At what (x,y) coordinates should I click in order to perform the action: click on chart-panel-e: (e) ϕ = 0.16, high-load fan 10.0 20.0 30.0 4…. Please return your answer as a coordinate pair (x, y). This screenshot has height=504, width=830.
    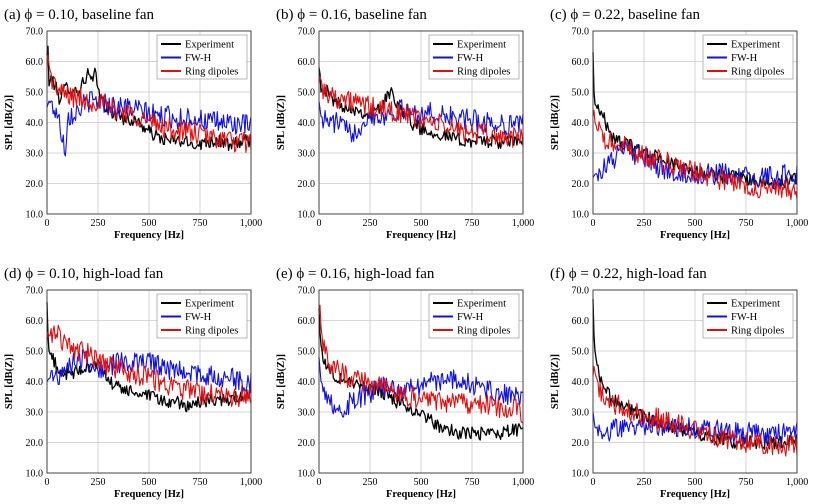
    Looking at the image, I should click on (405, 383).